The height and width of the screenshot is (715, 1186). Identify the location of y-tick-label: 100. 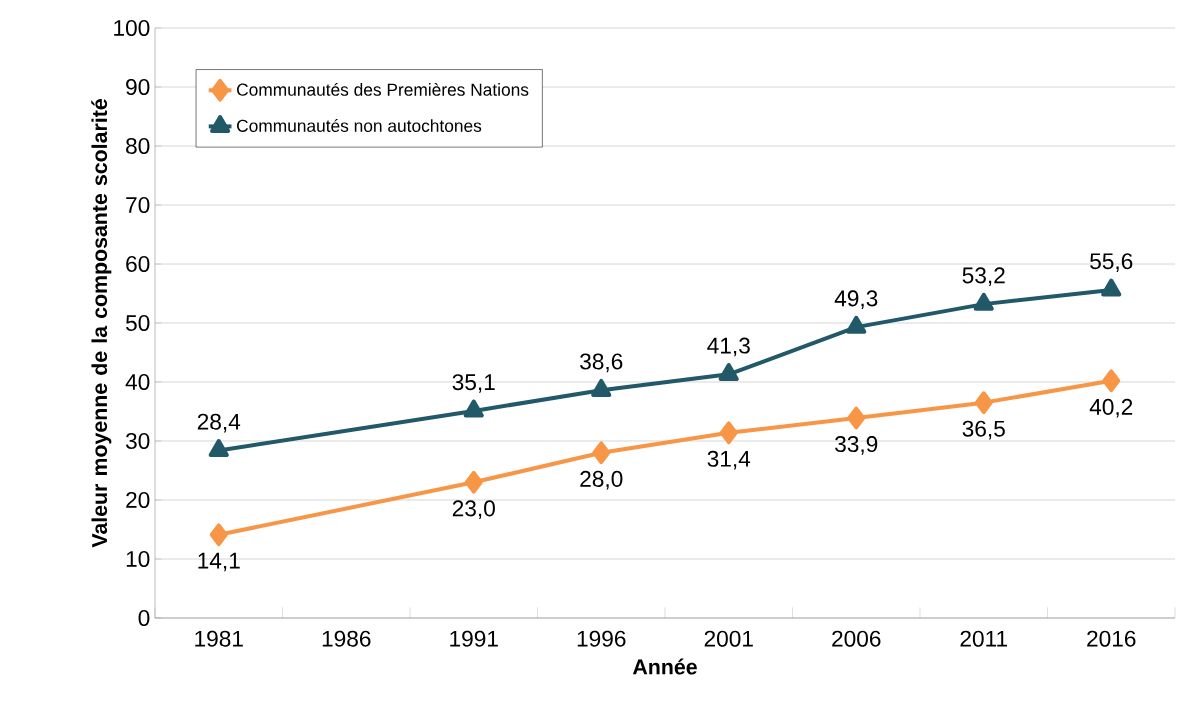
(132, 28).